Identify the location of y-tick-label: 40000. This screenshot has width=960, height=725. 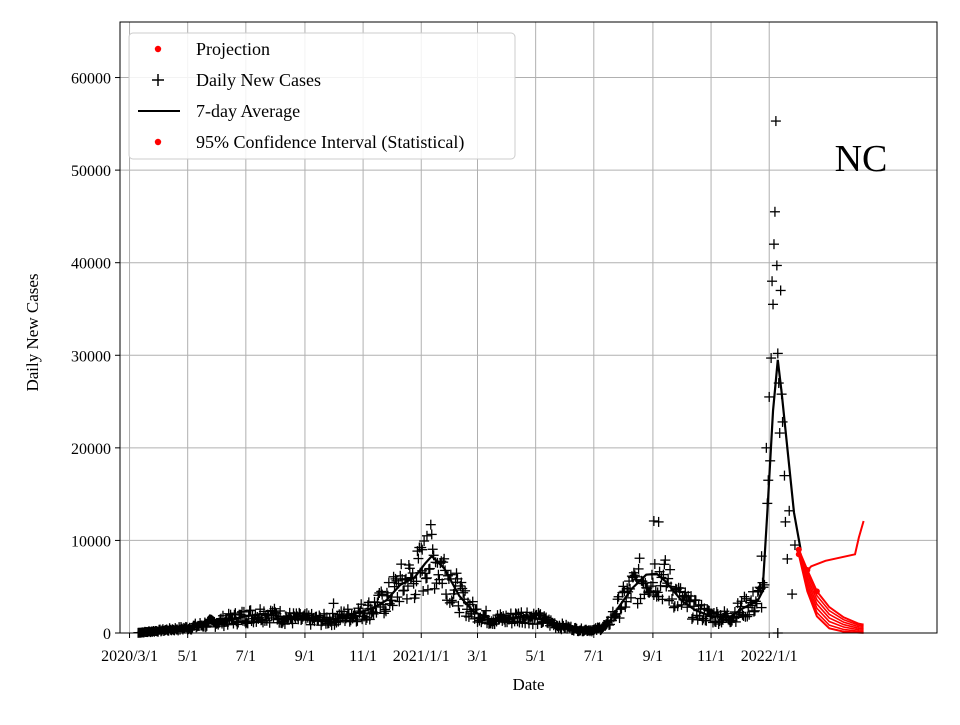
(91, 264).